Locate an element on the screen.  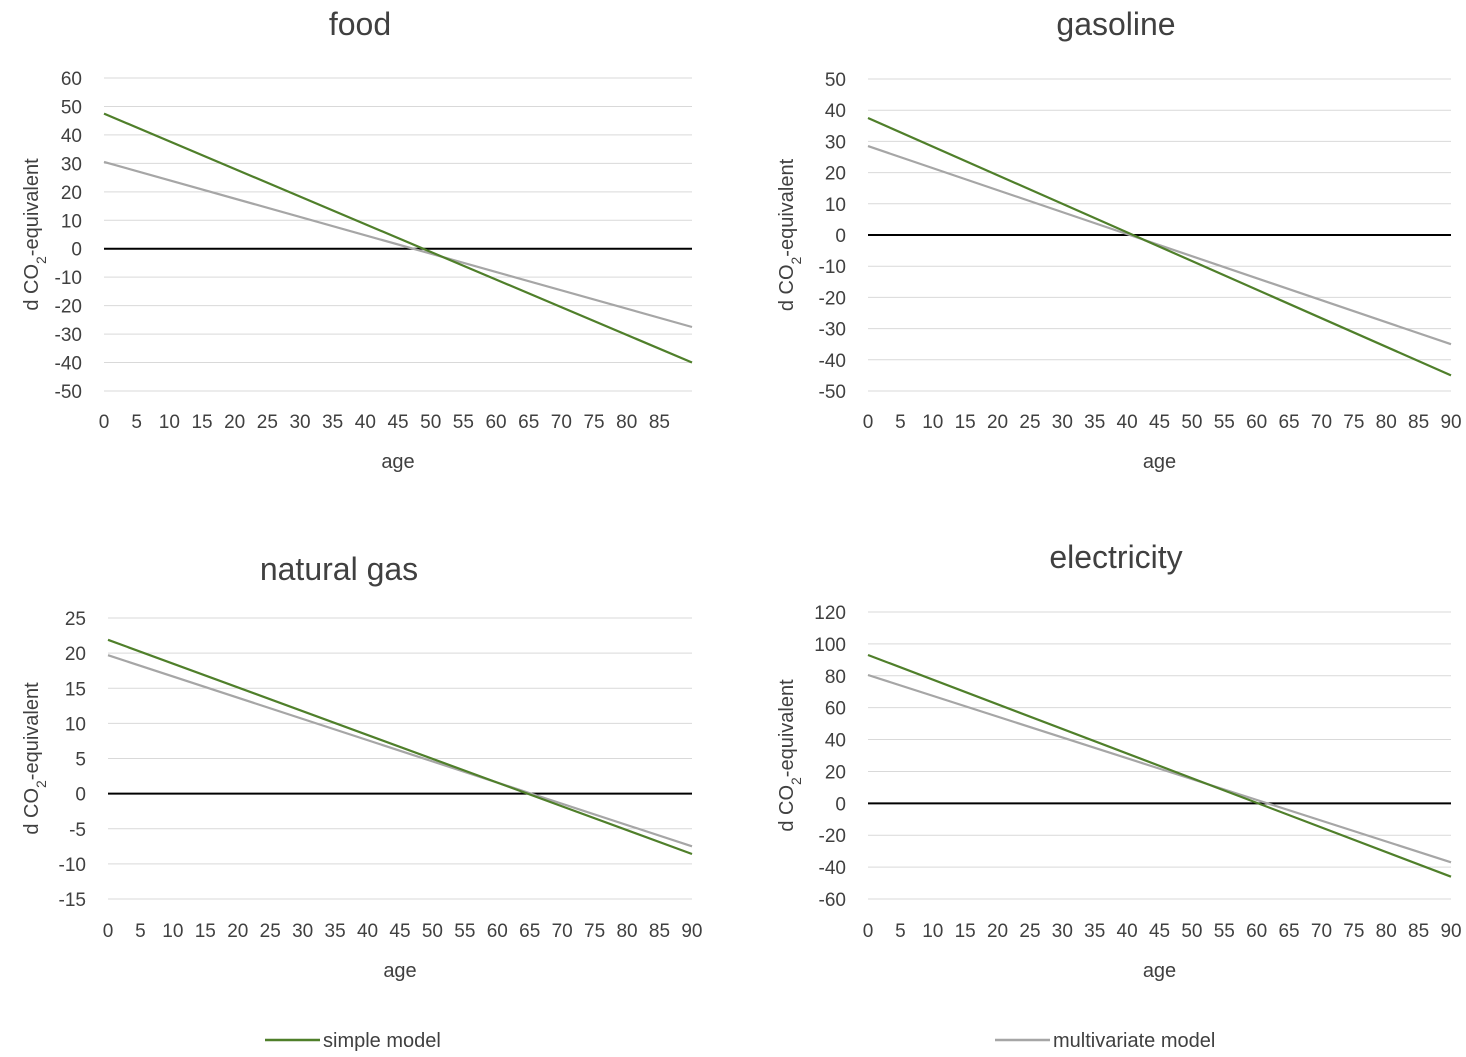
legend-label: multivariate model is located at coordinates (1134, 1041).